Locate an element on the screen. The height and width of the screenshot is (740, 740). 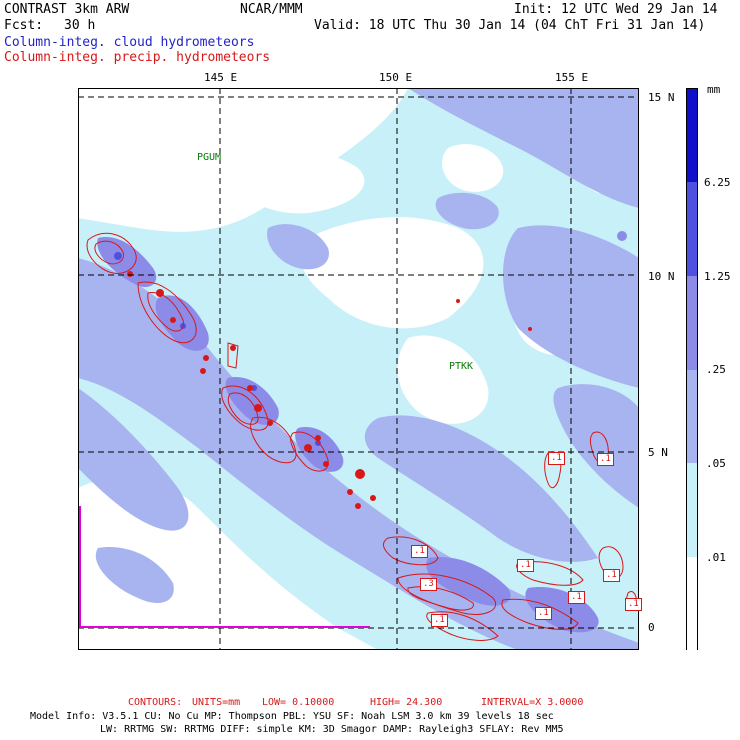
lon-label-145: 145 E is located at coordinates (221, 77).